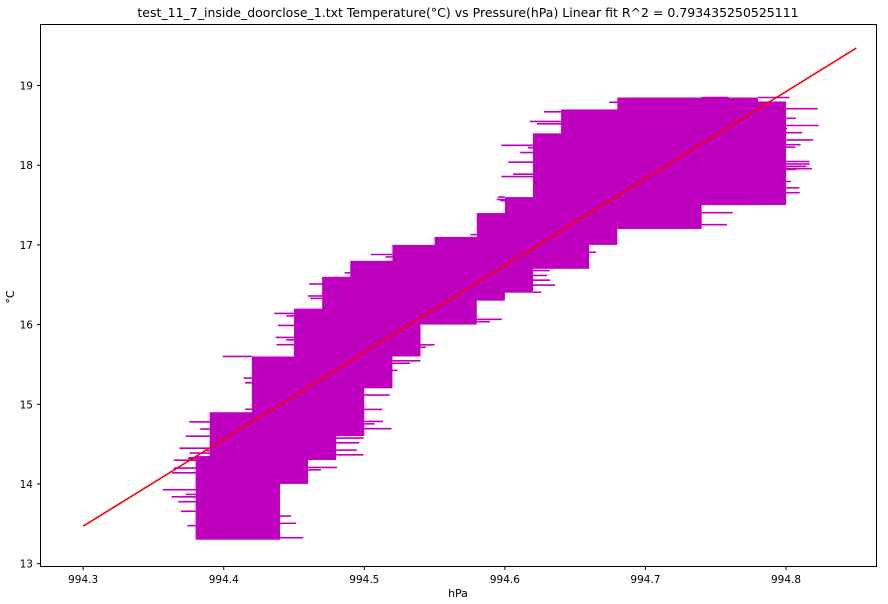 The image size is (888, 604). Describe the element at coordinates (744, 153) in the screenshot. I see `measurement-band` at that location.